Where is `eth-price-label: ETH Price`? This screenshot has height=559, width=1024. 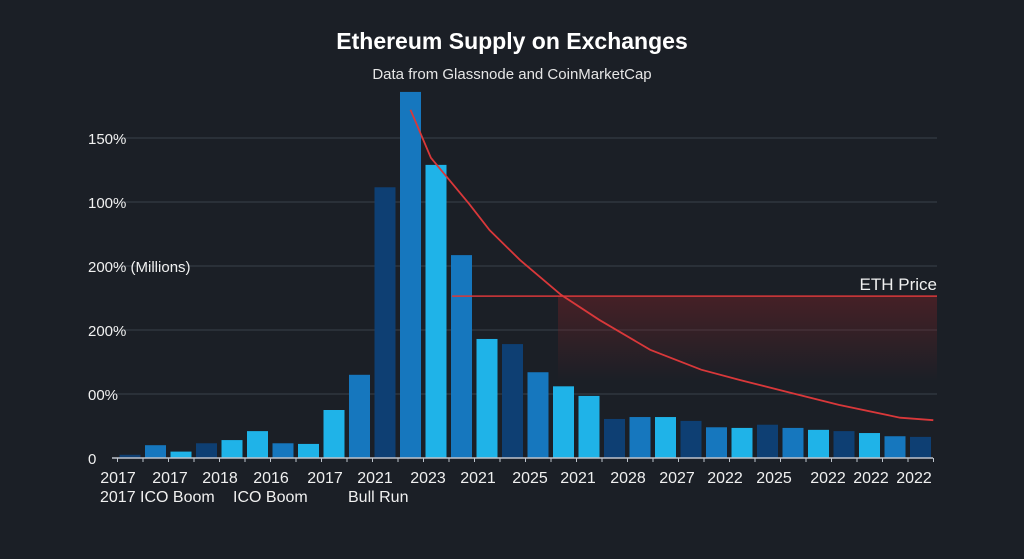 eth-price-label: ETH Price is located at coordinates (898, 284).